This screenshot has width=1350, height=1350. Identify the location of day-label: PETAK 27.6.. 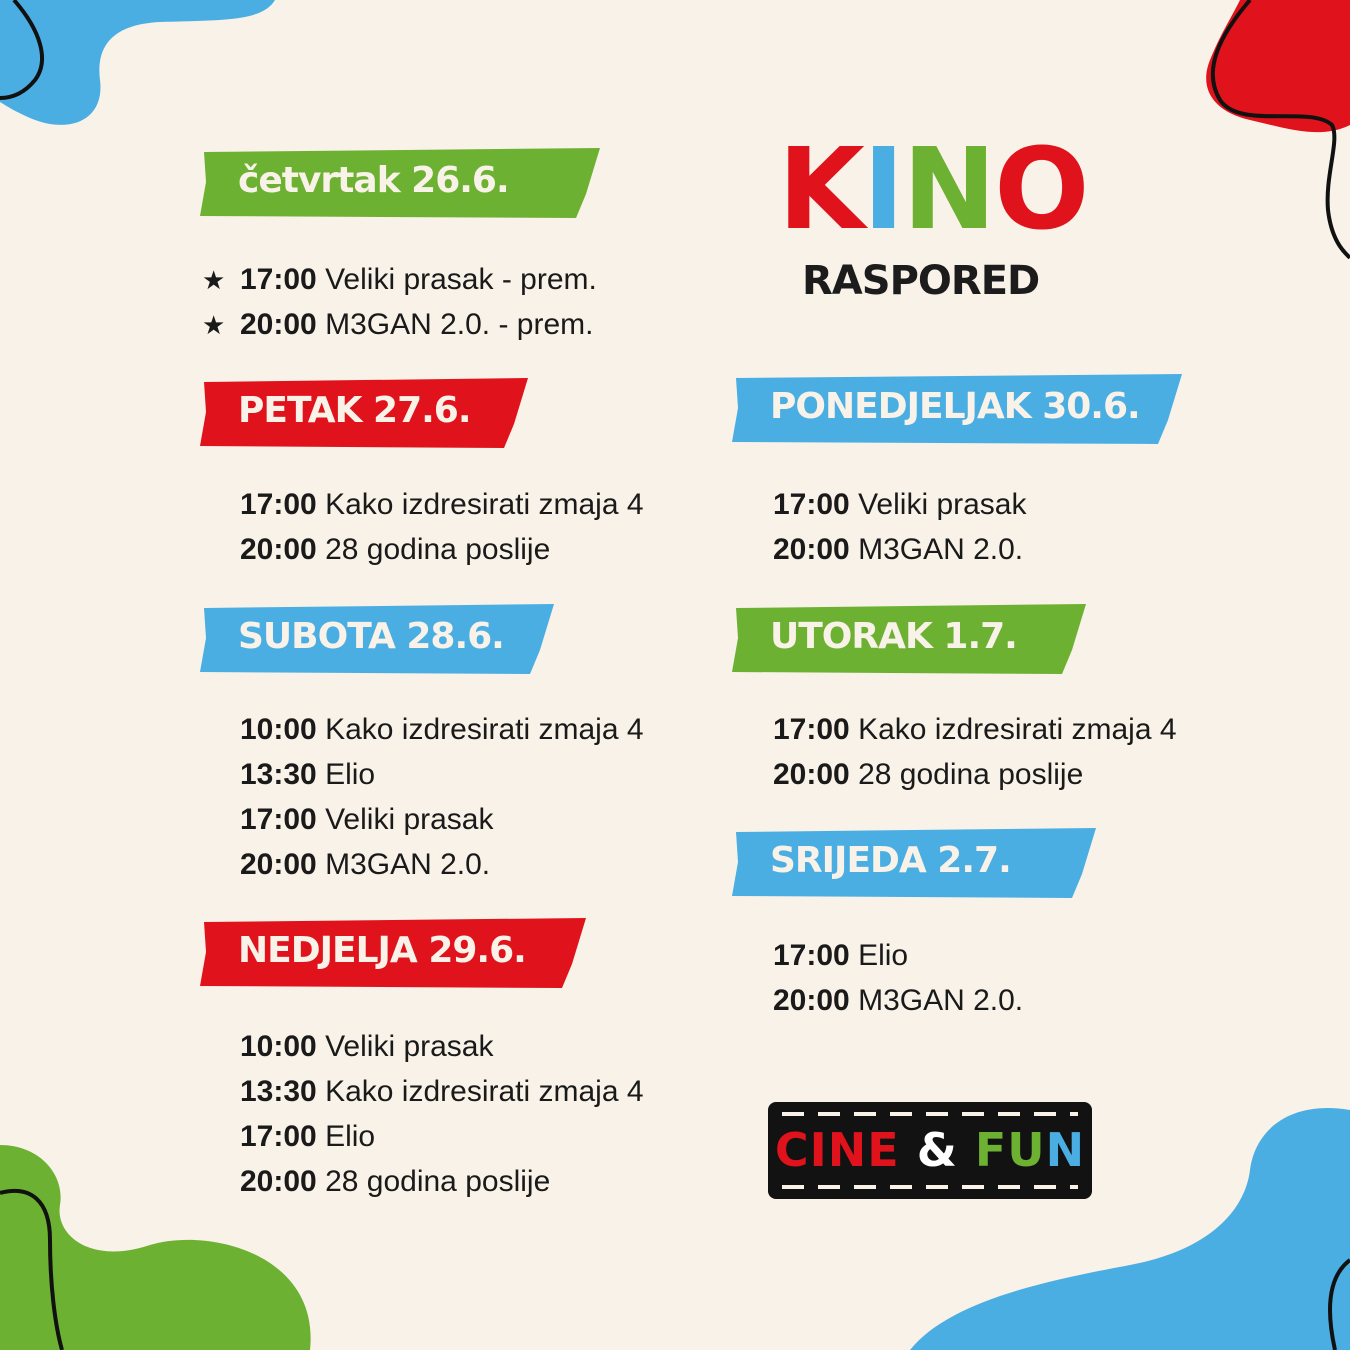
(355, 410).